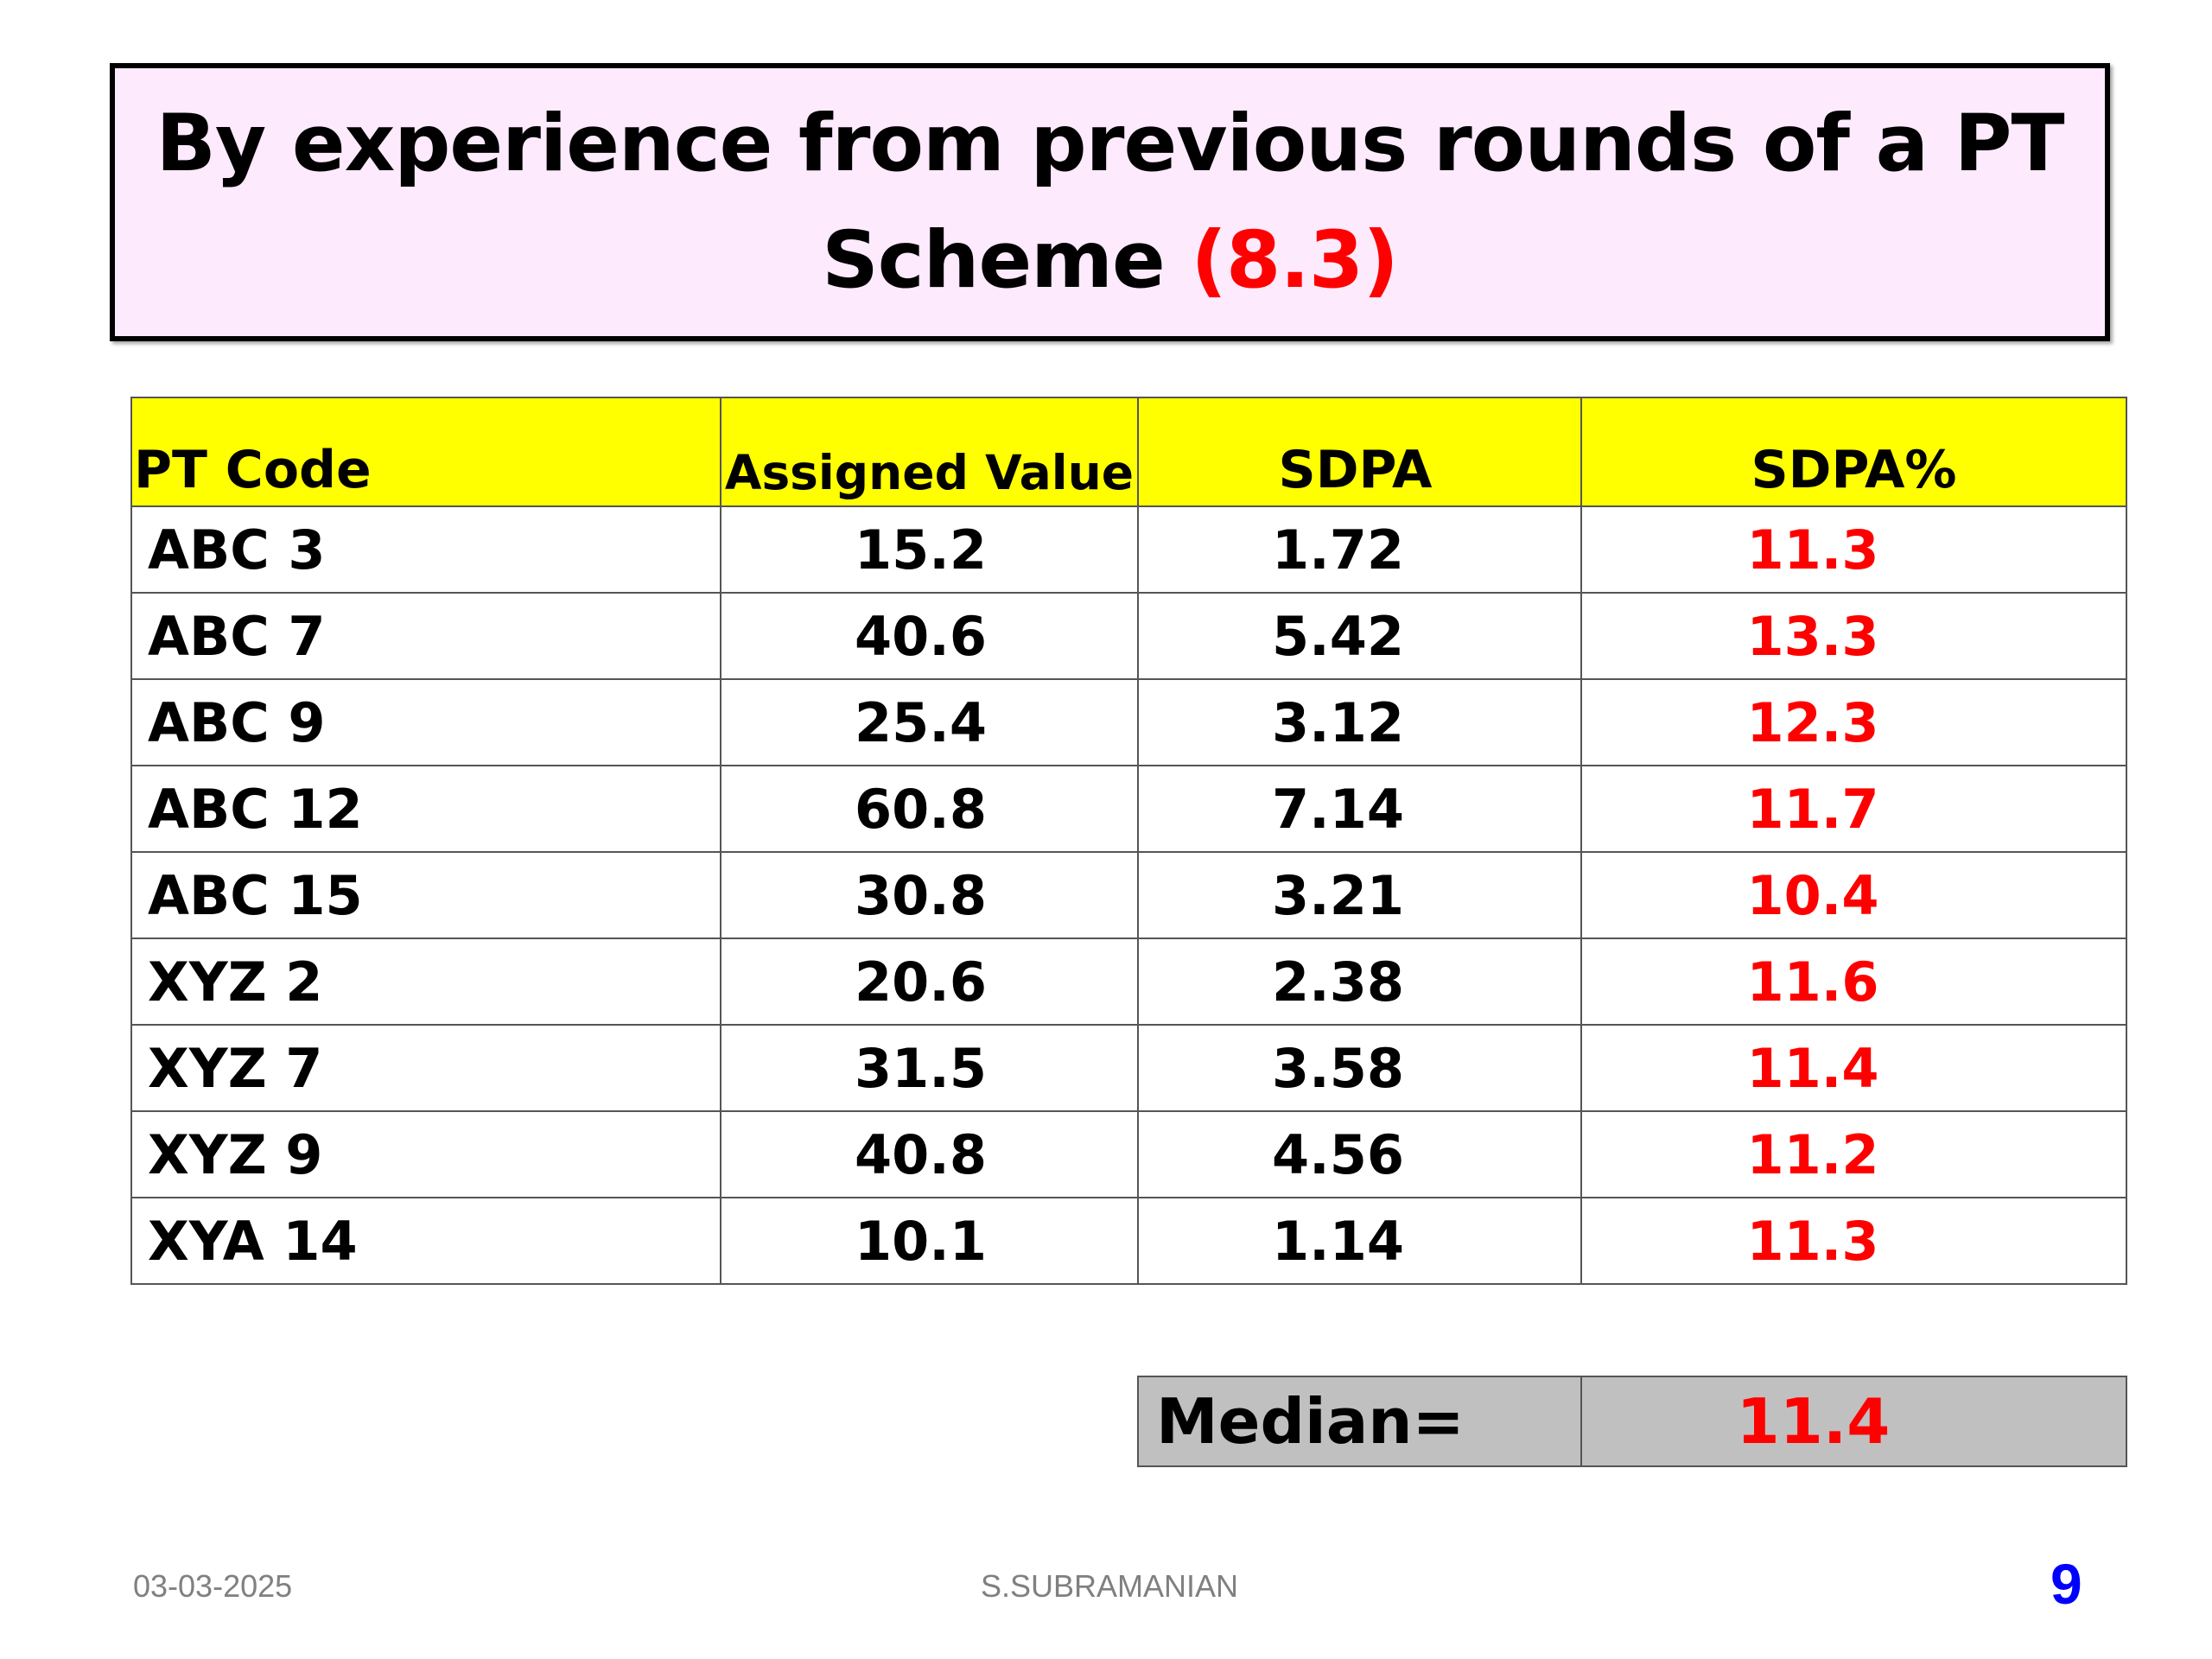 The image size is (2212, 1659). I want to click on table-row: ABC 3 15.2 1.72 11.3, so click(1128, 549).